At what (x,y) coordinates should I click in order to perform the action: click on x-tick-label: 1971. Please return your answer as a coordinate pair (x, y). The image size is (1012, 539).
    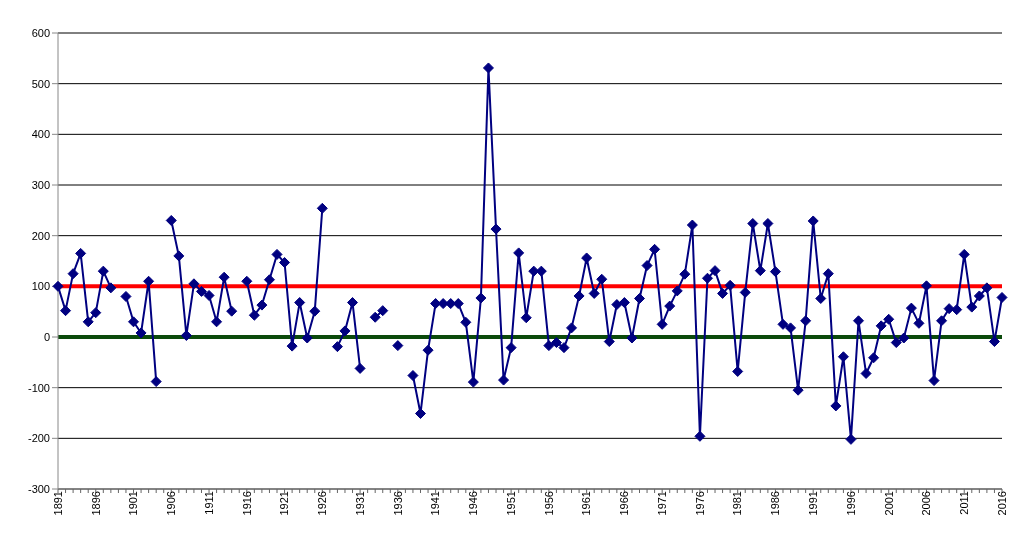
    Looking at the image, I should click on (661, 503).